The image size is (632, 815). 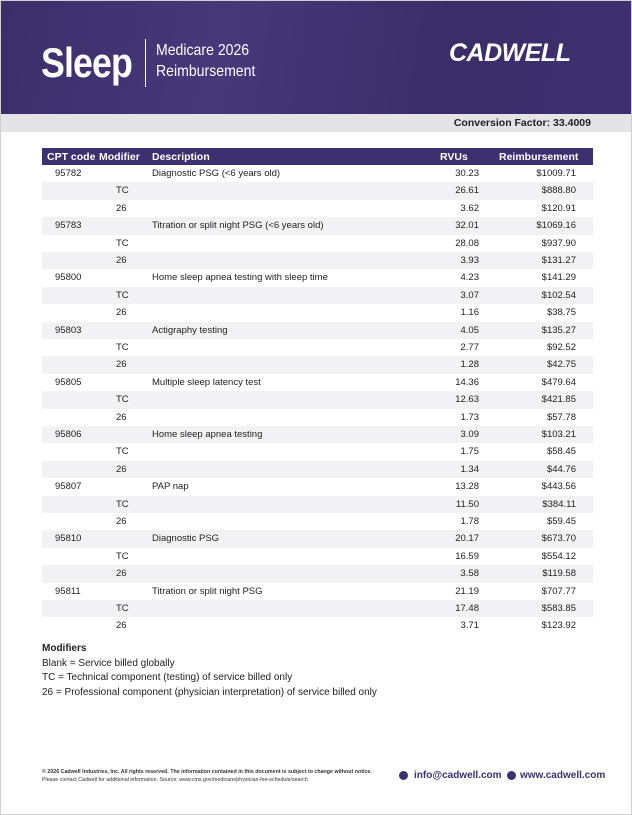 I want to click on cell-reimbursement: $92.52, so click(x=561, y=347).